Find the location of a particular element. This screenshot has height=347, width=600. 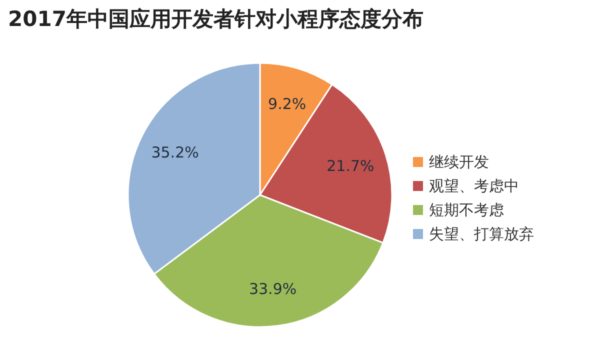

legend-label: 短期不考虑 is located at coordinates (466, 210).